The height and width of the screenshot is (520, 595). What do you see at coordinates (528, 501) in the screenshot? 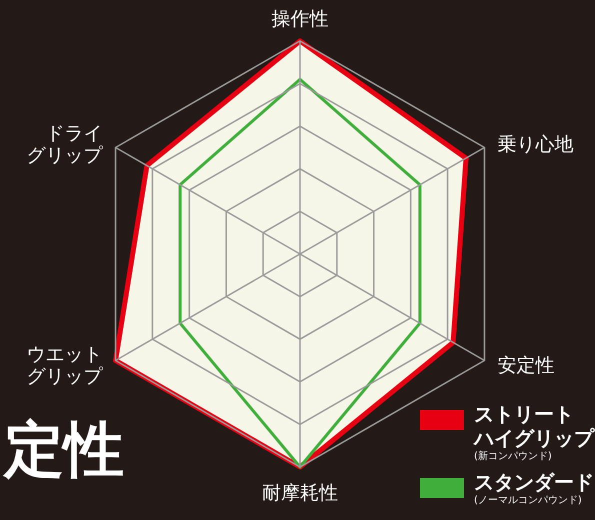
I see `text: (ノーマルコンパウンド)` at bounding box center [528, 501].